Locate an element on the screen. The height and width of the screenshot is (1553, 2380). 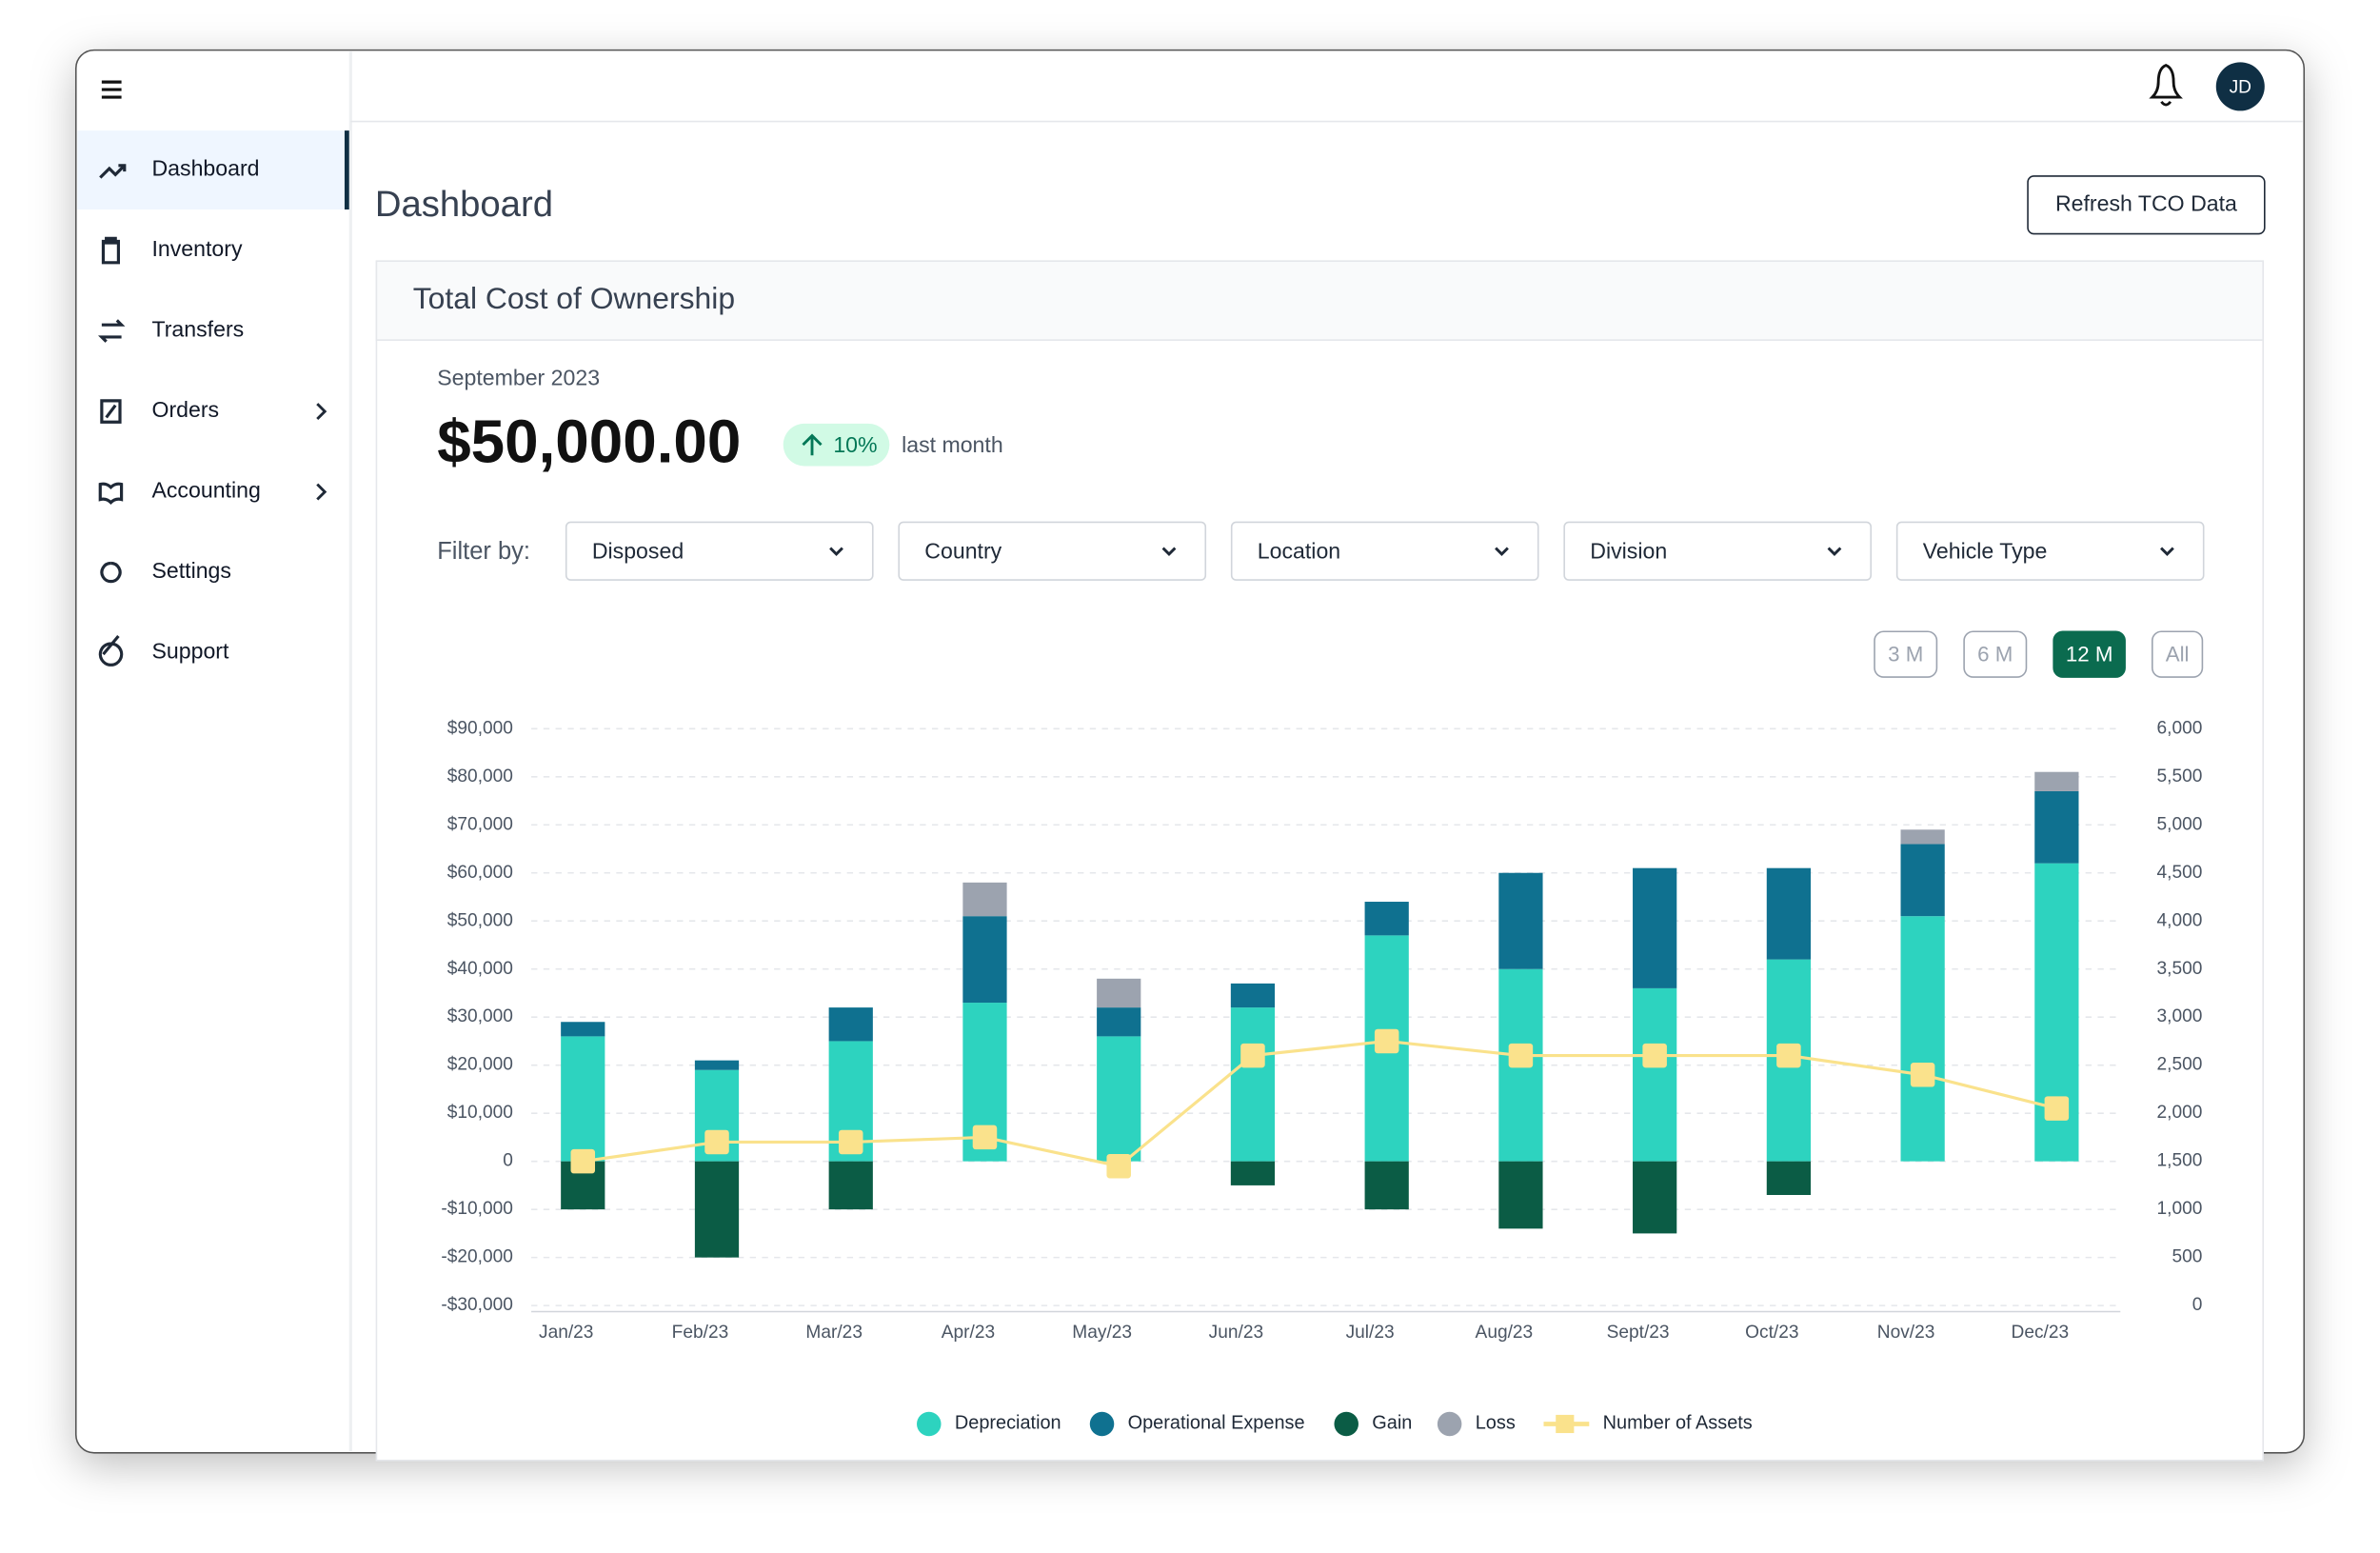
y-tick-label: $50,000 is located at coordinates (480, 920).